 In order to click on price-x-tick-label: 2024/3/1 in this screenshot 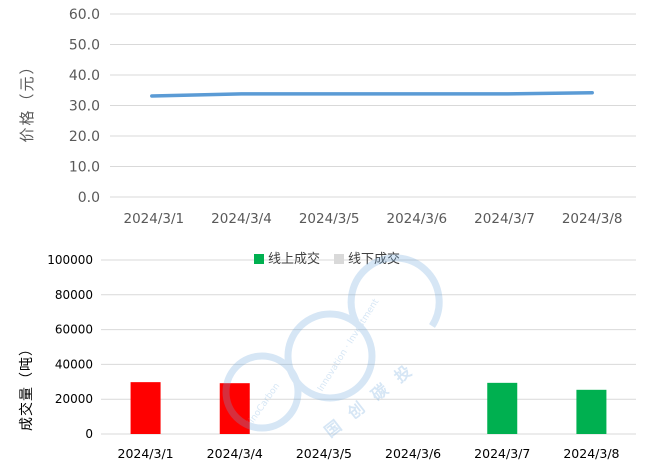, I will do `click(154, 219)`.